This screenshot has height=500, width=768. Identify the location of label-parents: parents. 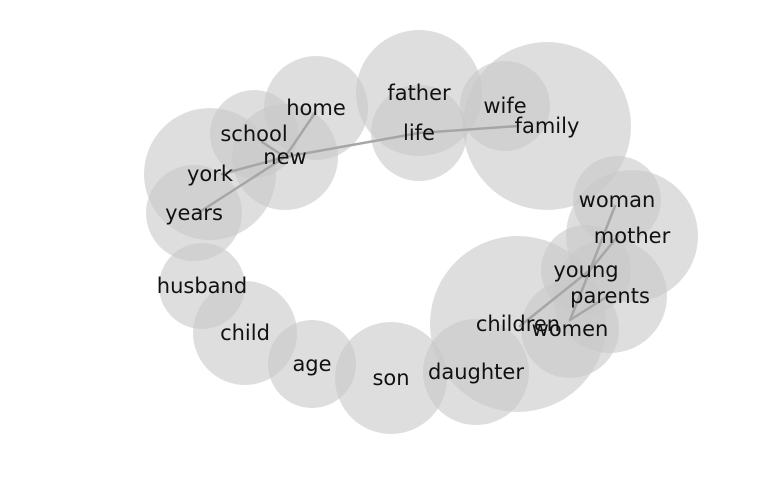
(610, 296).